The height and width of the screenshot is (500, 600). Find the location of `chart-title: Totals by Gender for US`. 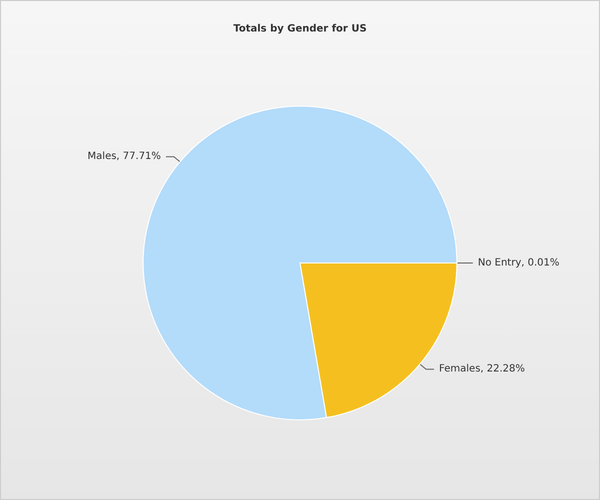

chart-title: Totals by Gender for US is located at coordinates (300, 29).